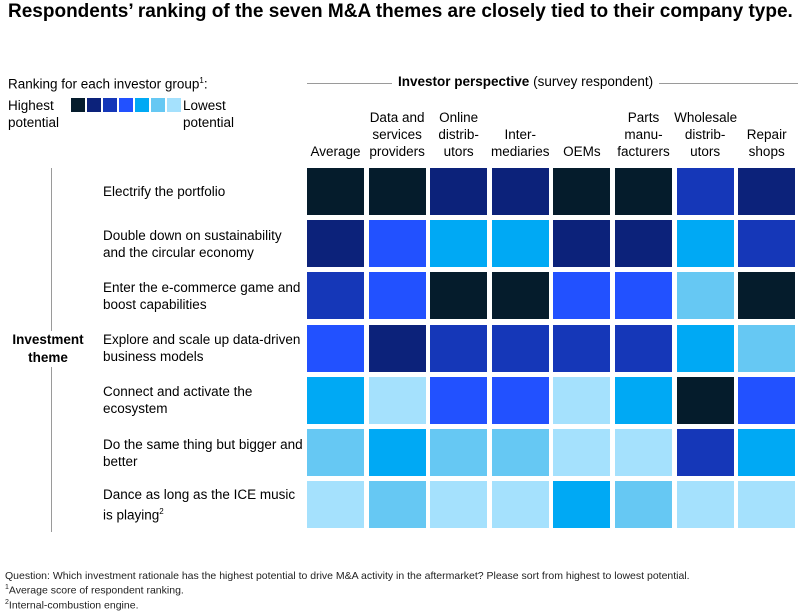  I want to click on heatmap-cell-r7-c1, so click(335, 505).